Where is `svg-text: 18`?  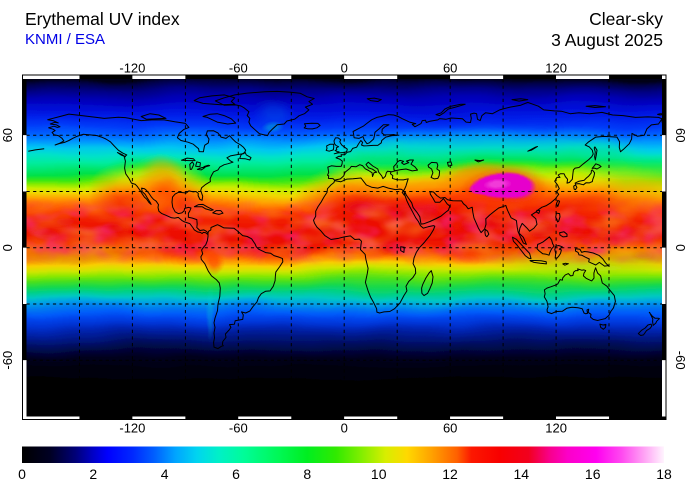 svg-text: 18 is located at coordinates (664, 474).